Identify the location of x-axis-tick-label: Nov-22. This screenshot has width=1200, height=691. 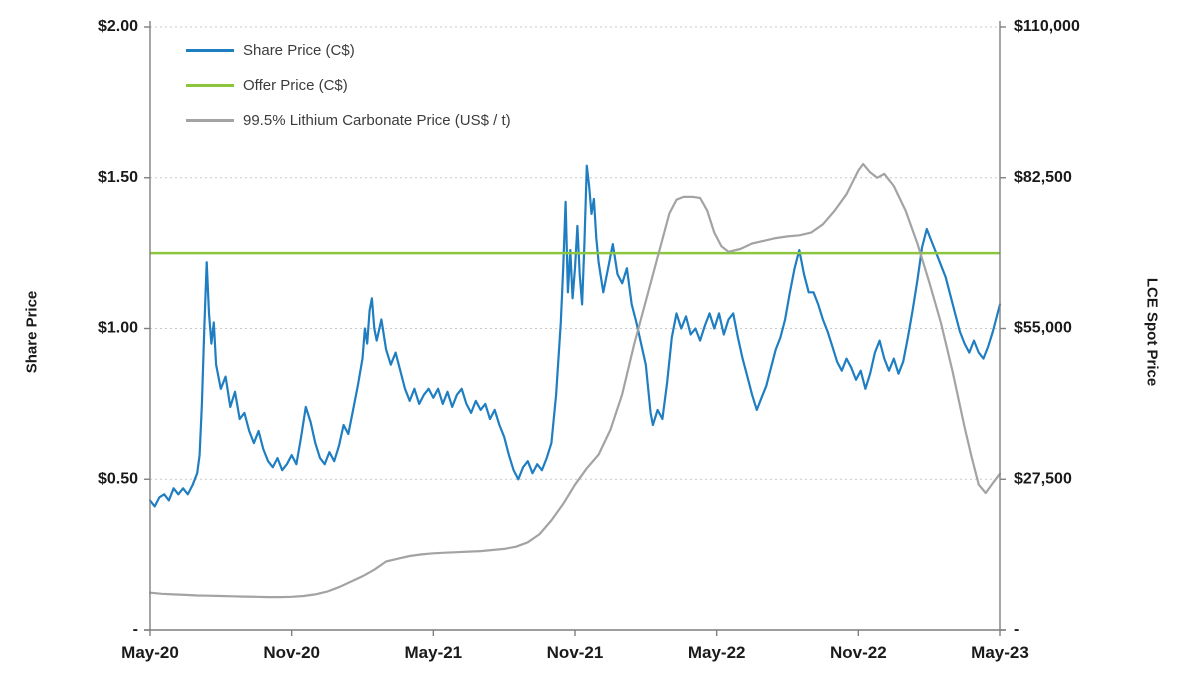
(858, 652).